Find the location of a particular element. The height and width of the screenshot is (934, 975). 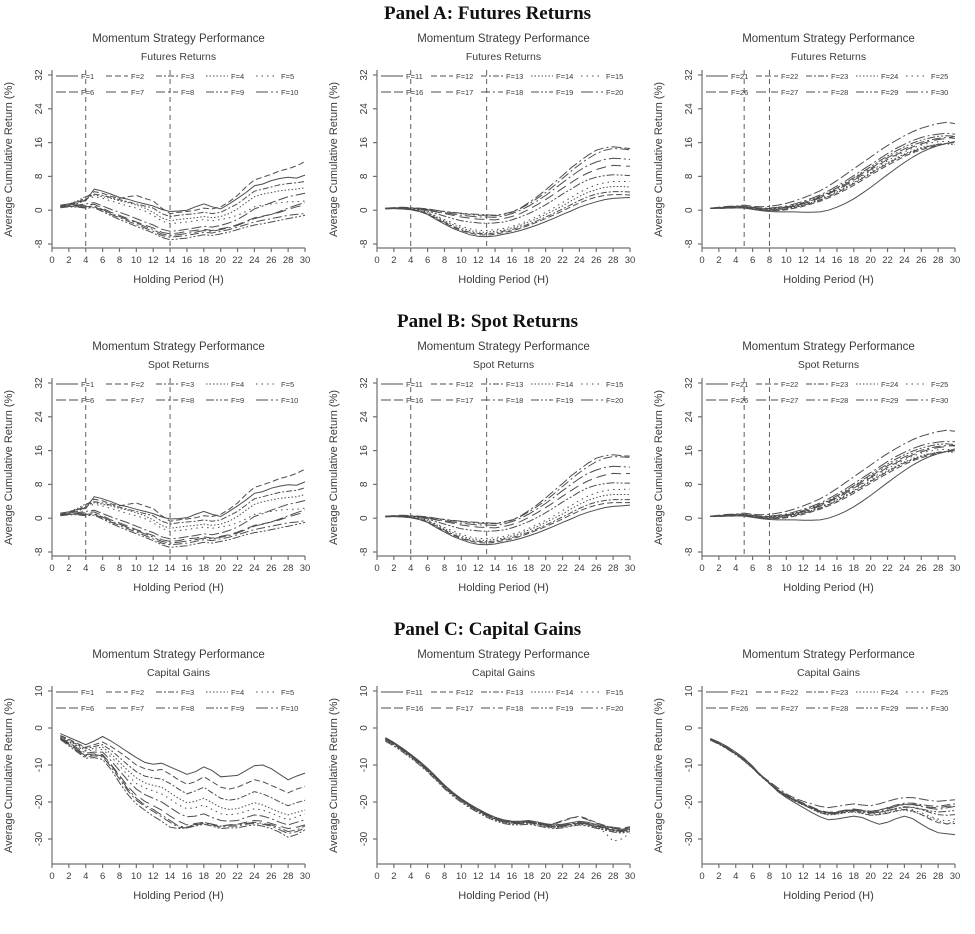

legend-label: F=8 is located at coordinates (187, 400).